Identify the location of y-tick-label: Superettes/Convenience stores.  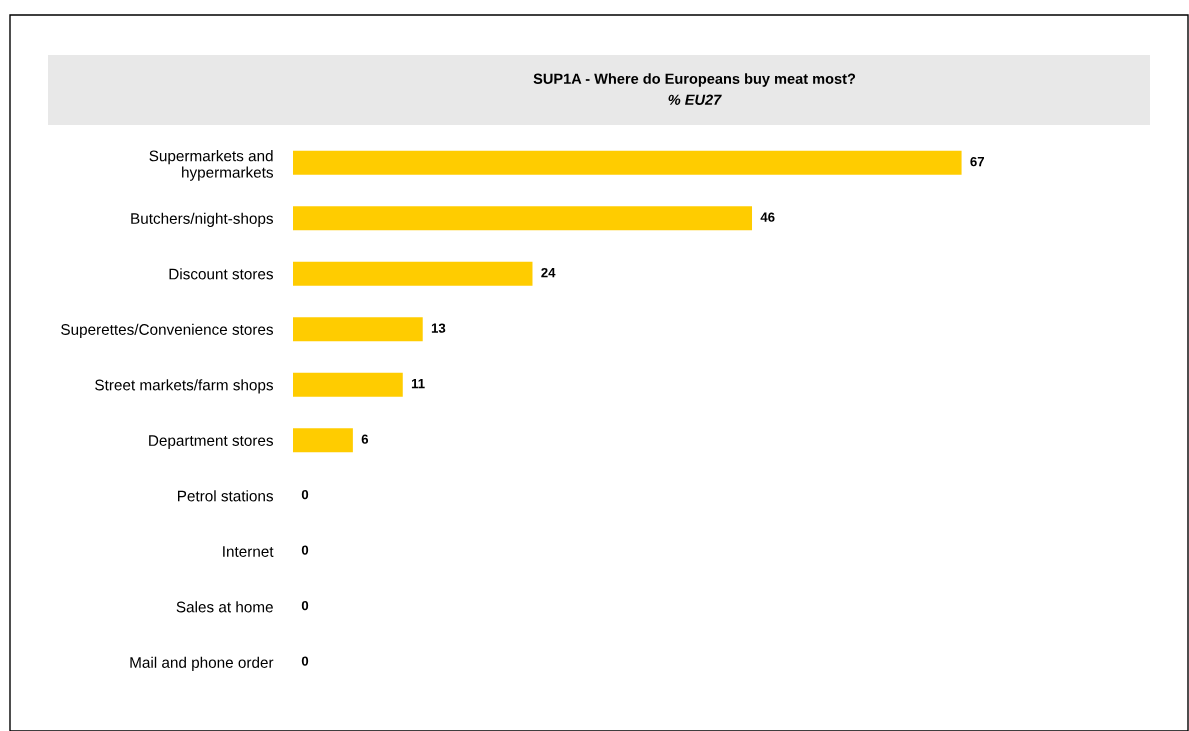
(167, 330).